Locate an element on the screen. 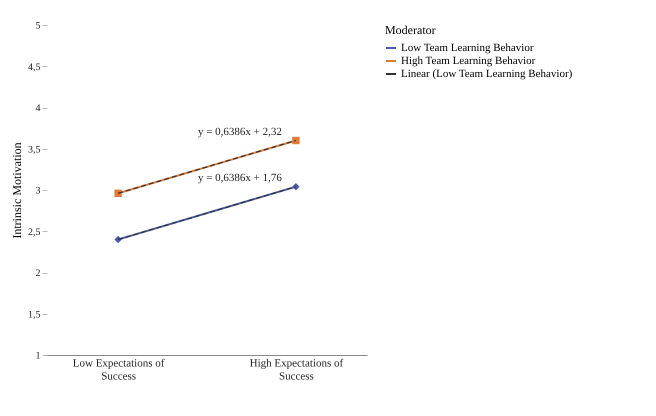 The height and width of the screenshot is (416, 656). legend-label: Linear (Low Team Learning Behavior) is located at coordinates (487, 74).